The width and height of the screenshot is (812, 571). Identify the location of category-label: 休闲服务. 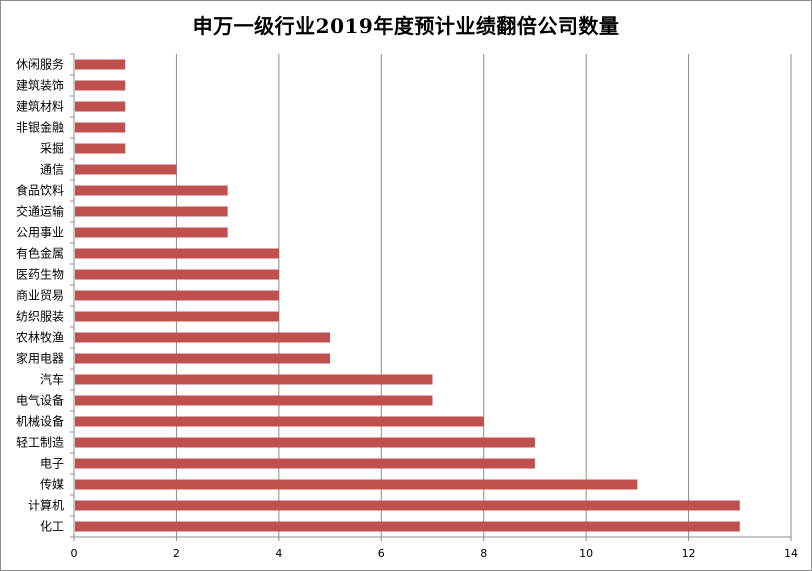
(40, 64).